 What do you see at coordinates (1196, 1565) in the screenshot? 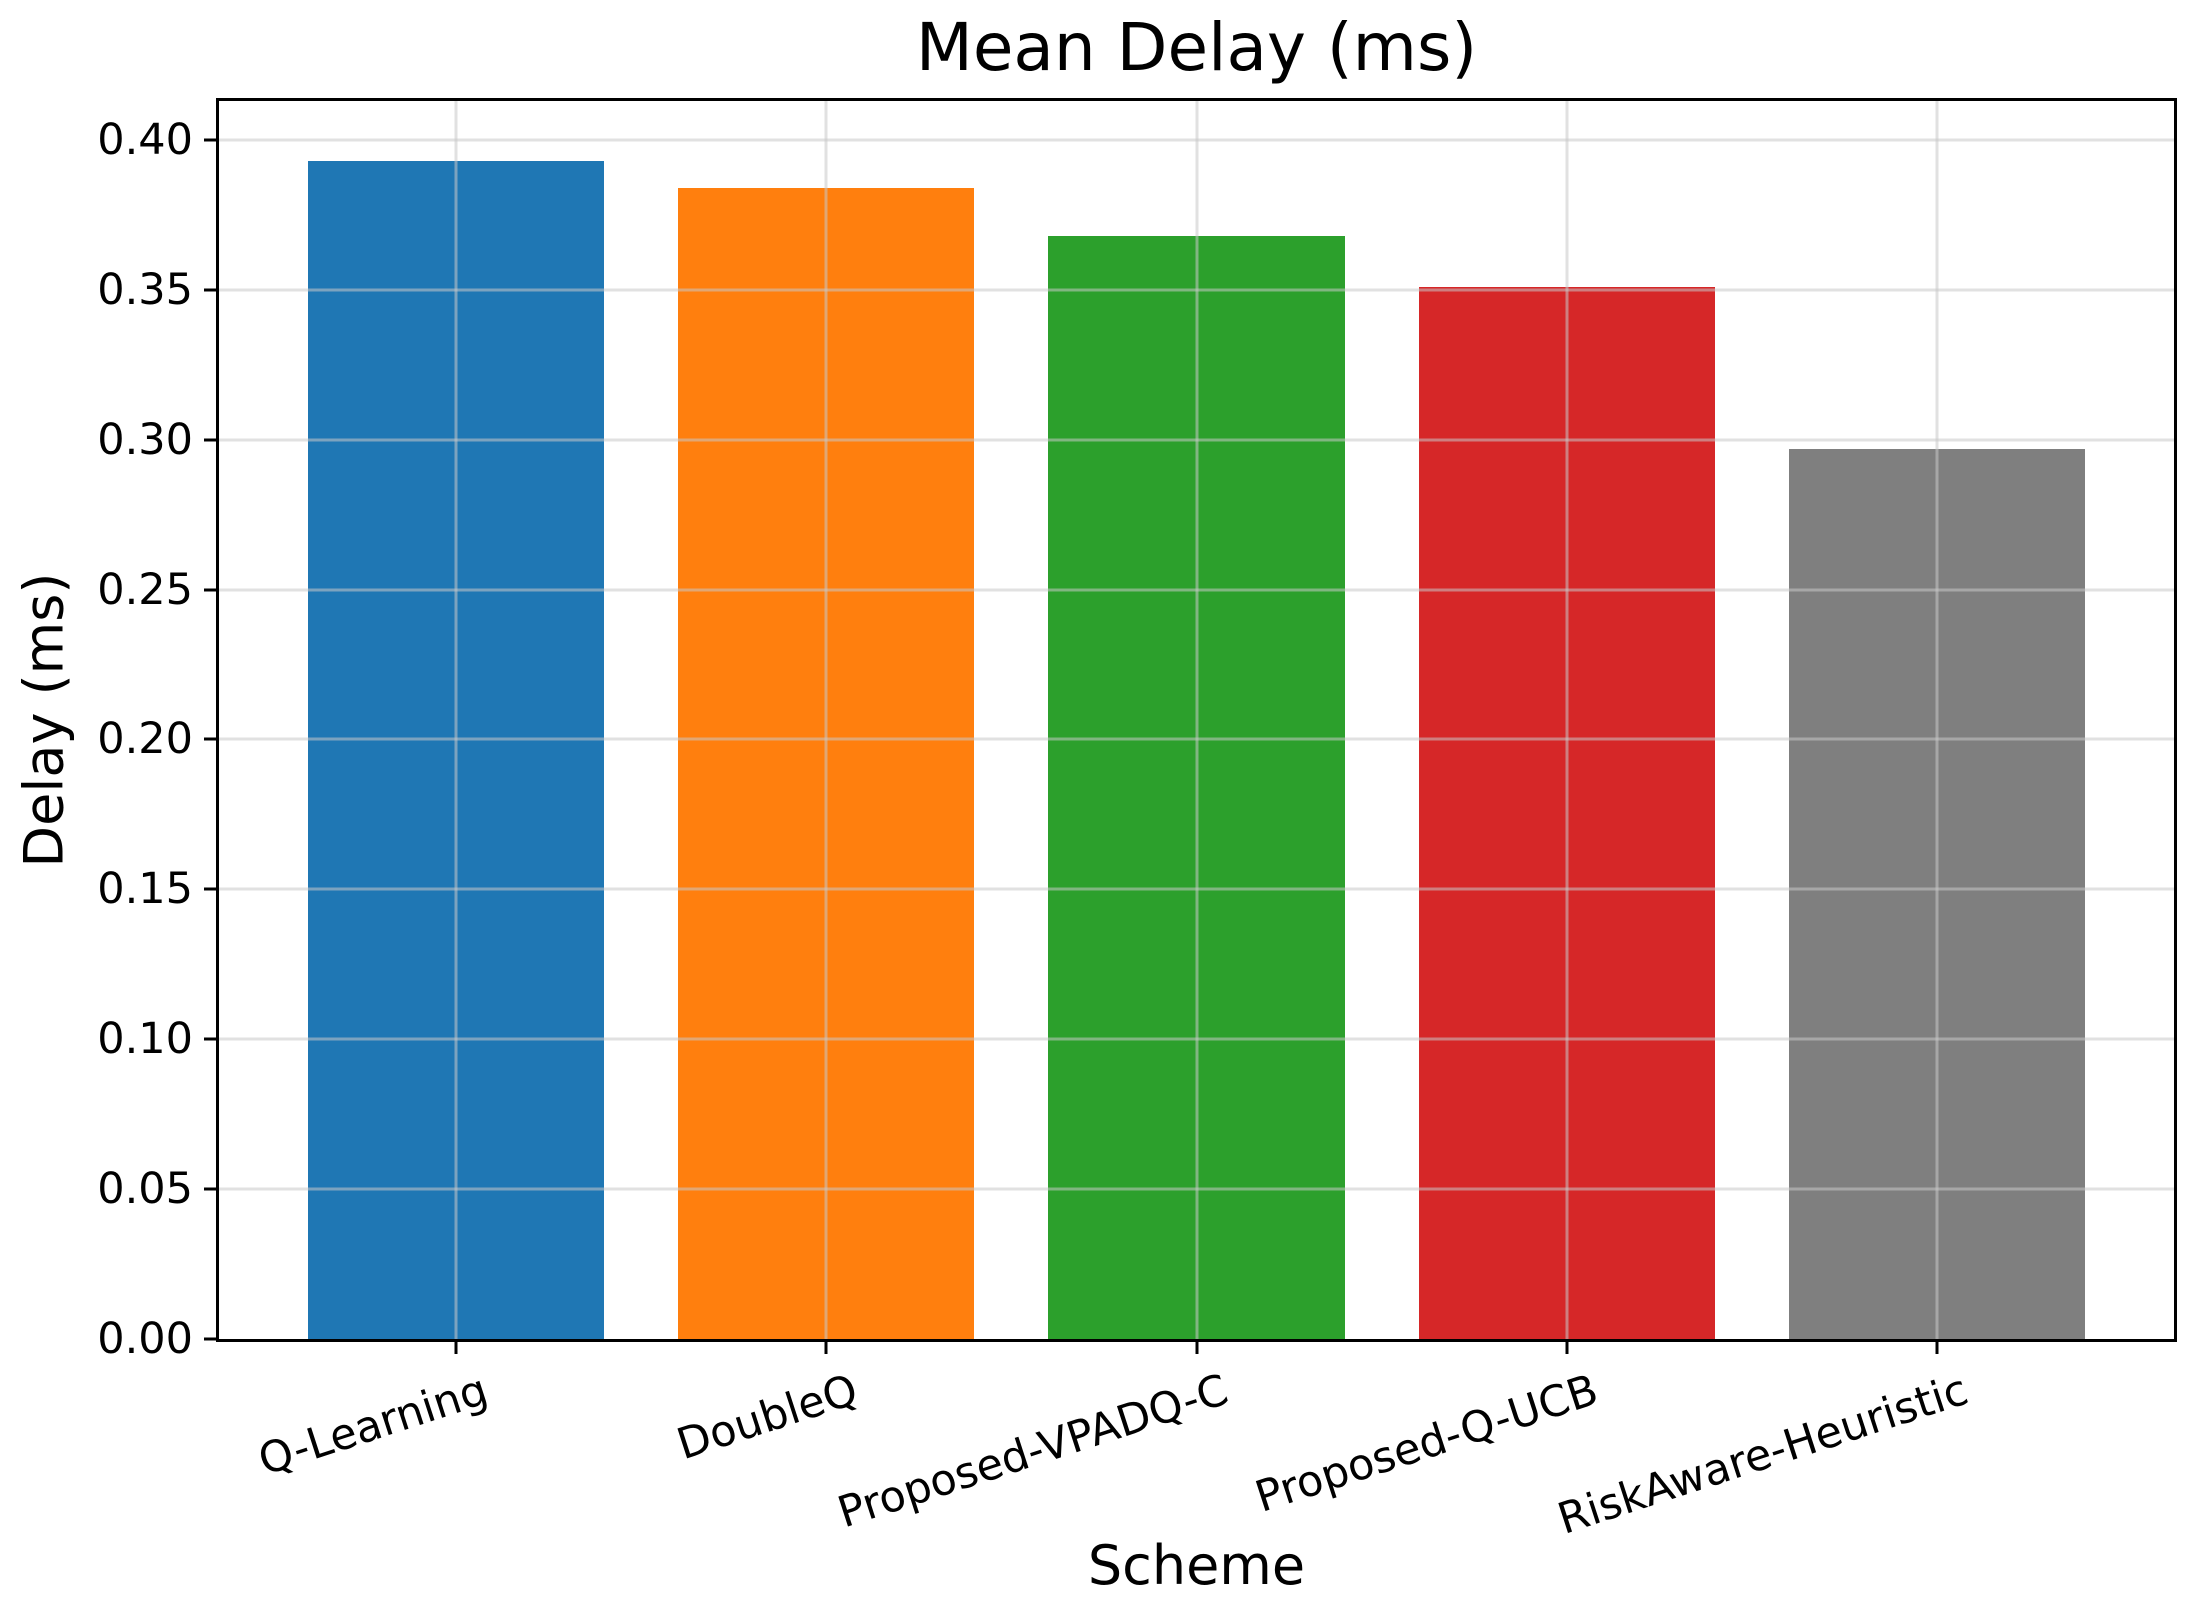
I see `x-axis-label: Scheme` at bounding box center [1196, 1565].